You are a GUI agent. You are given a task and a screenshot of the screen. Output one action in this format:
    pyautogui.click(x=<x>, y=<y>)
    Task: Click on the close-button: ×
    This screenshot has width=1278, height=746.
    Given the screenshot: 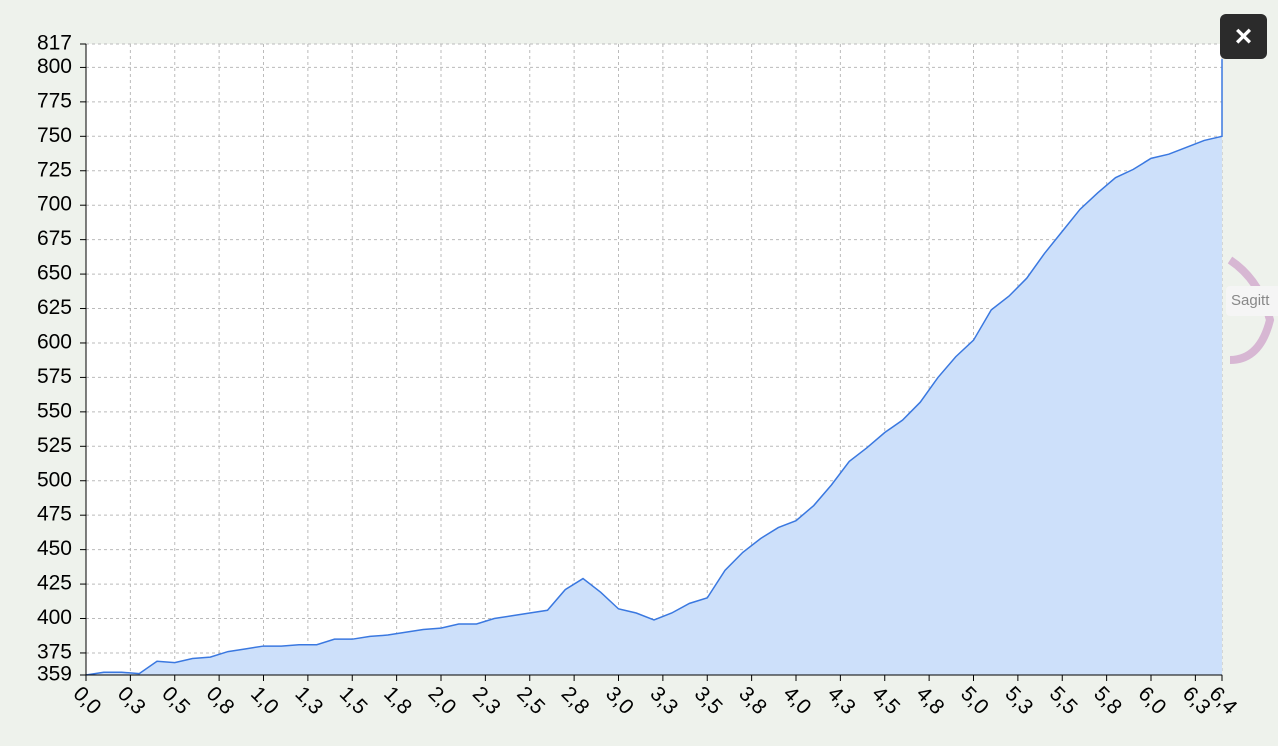 What is the action you would take?
    pyautogui.click(x=1243, y=36)
    